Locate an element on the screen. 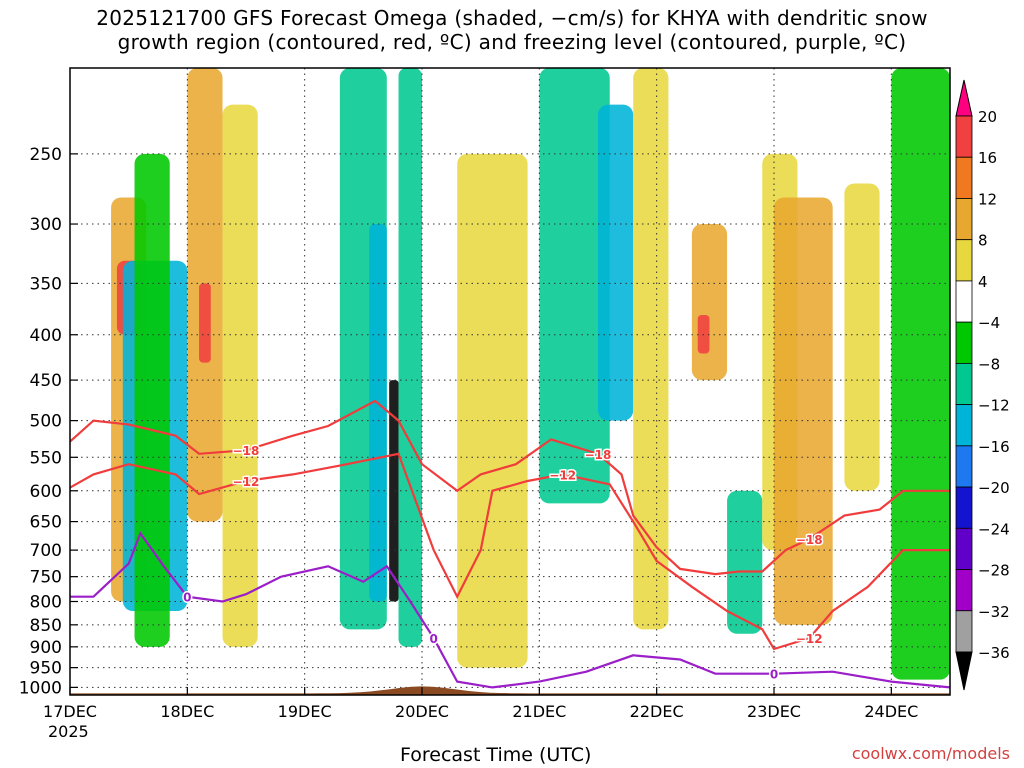  y-tick-label-300: 300 is located at coordinates (46, 225).